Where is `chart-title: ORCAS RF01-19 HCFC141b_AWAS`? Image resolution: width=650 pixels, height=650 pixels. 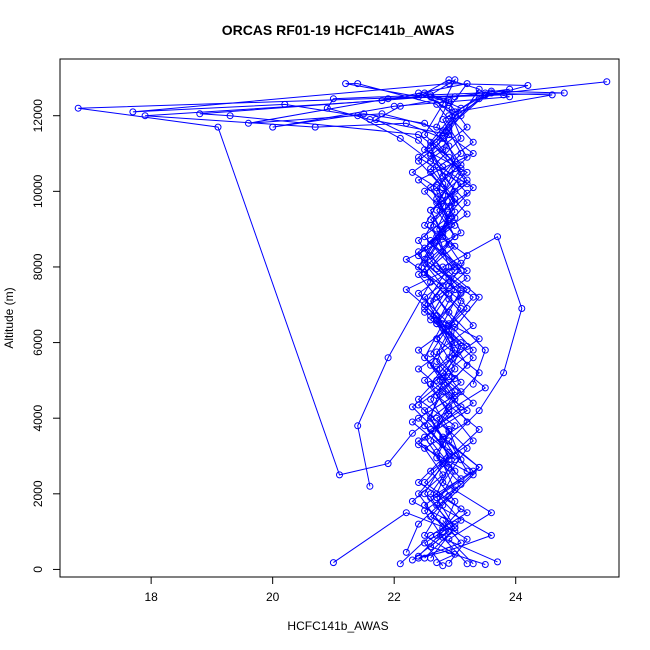 chart-title: ORCAS RF01-19 HCFC141b_AWAS is located at coordinates (338, 30).